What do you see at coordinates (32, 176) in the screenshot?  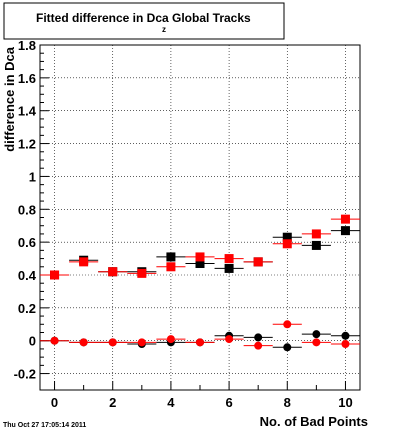 I see `y-tick-label: 1` at bounding box center [32, 176].